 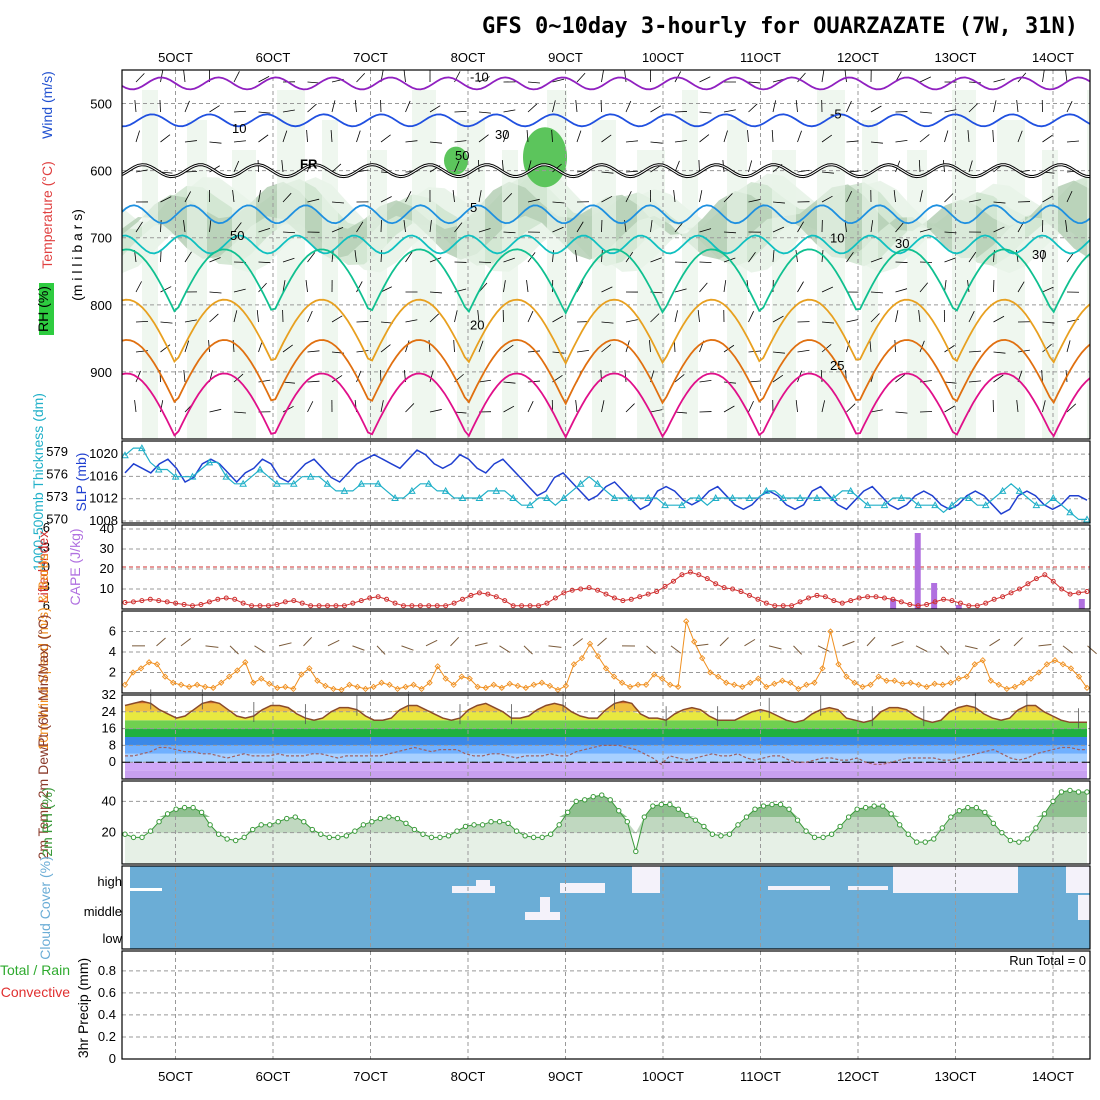 I want to click on temperature-axis-label: Temperature (°C), so click(x=47, y=215).